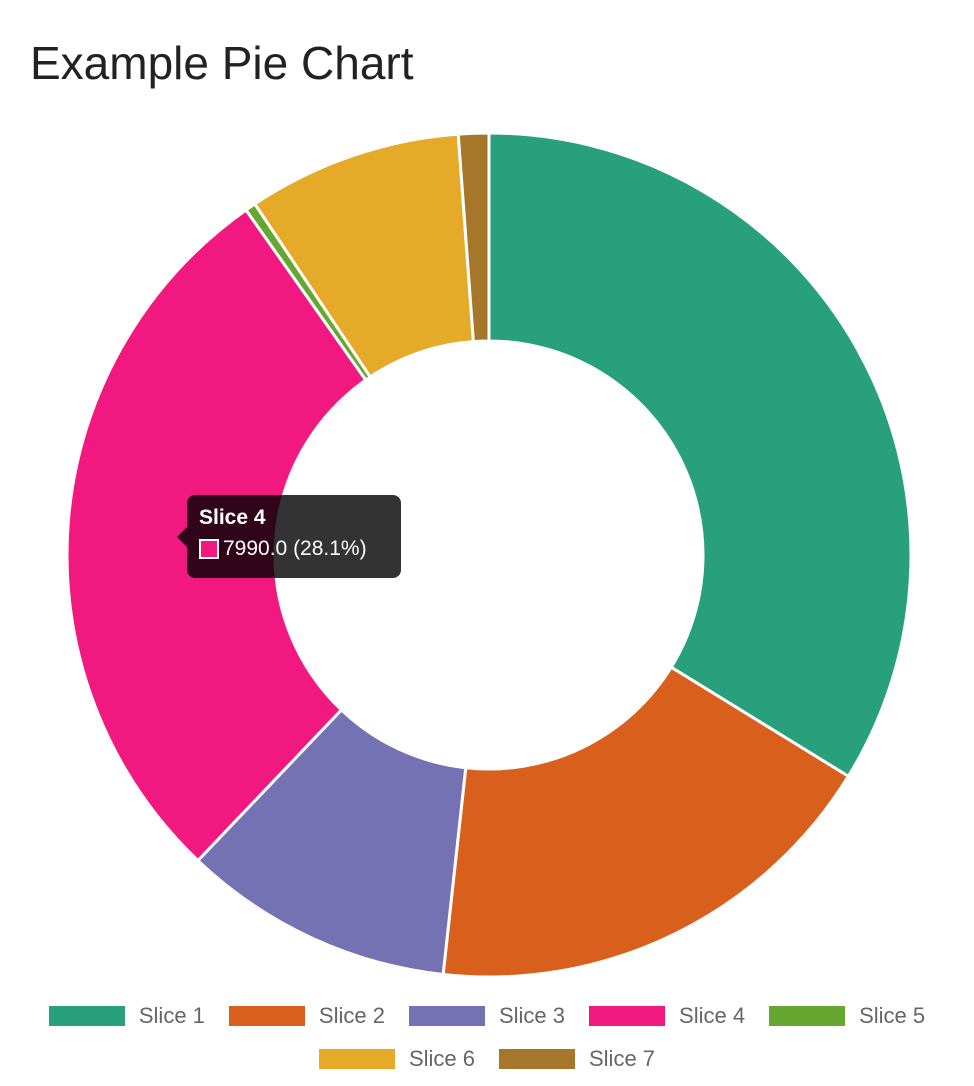  I want to click on chart-title: Example Pie Chart, so click(222, 63).